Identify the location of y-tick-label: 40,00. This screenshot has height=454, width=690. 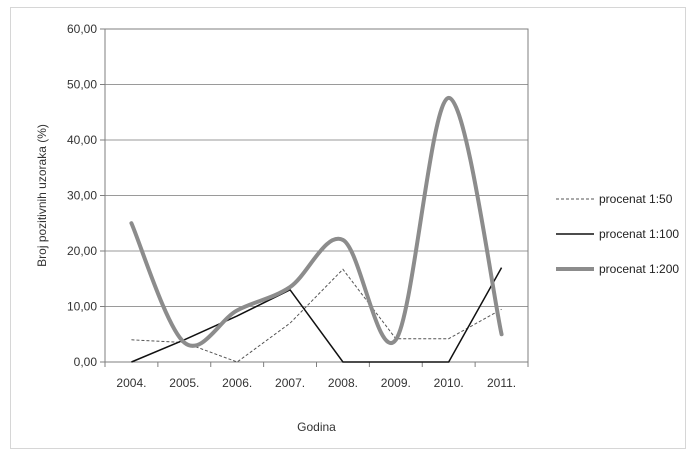
(82, 140).